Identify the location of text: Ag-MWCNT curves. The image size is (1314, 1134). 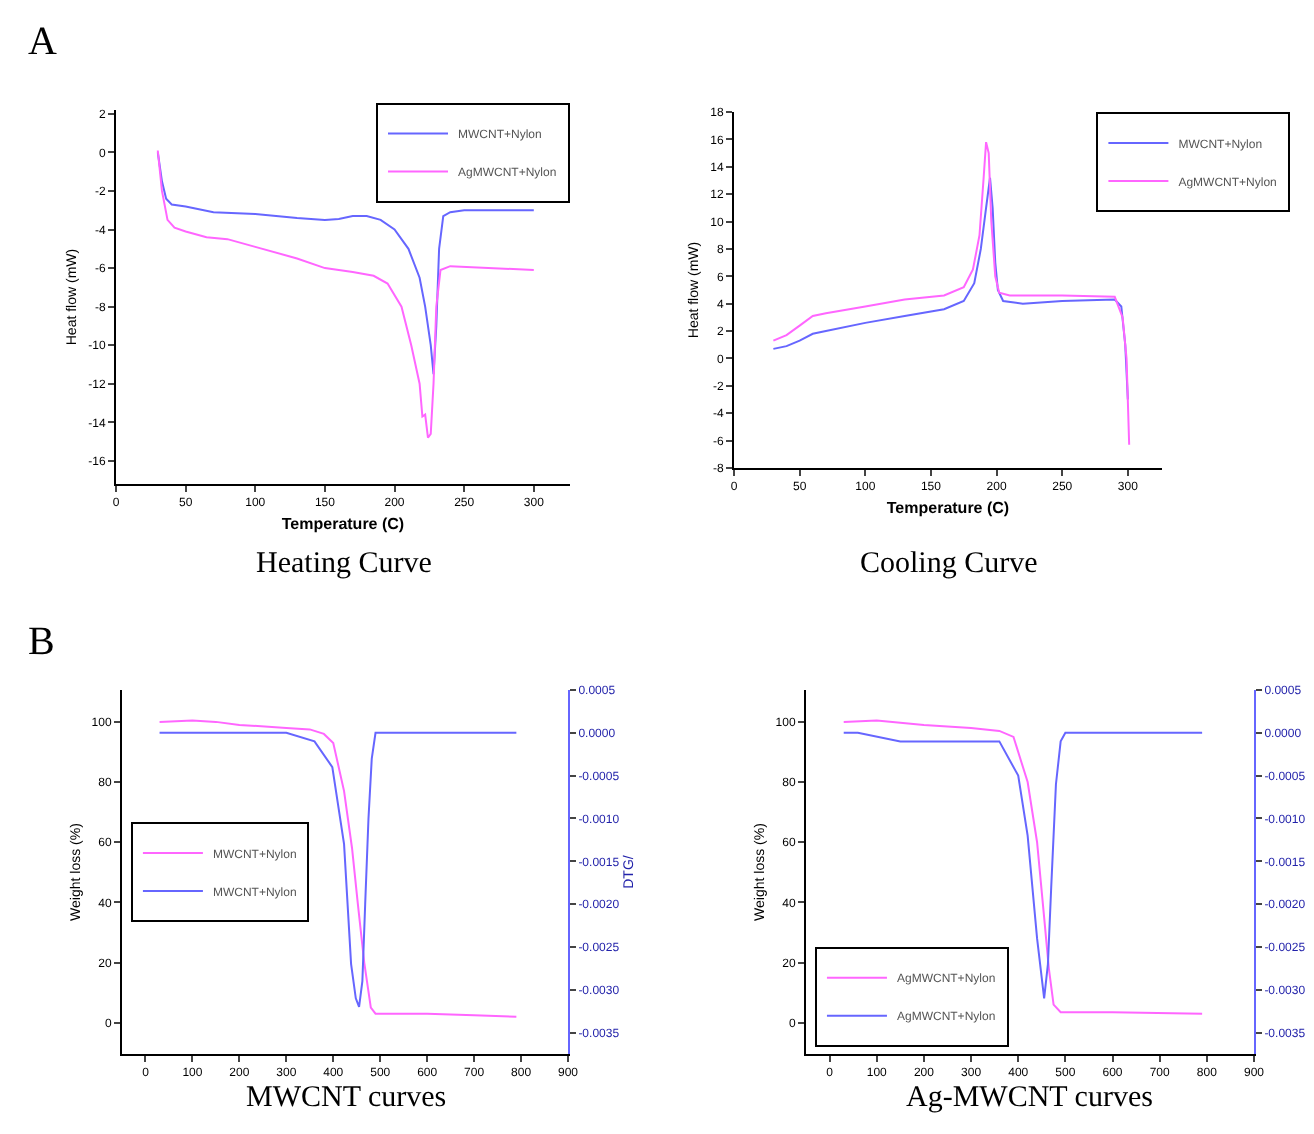
(1030, 1098).